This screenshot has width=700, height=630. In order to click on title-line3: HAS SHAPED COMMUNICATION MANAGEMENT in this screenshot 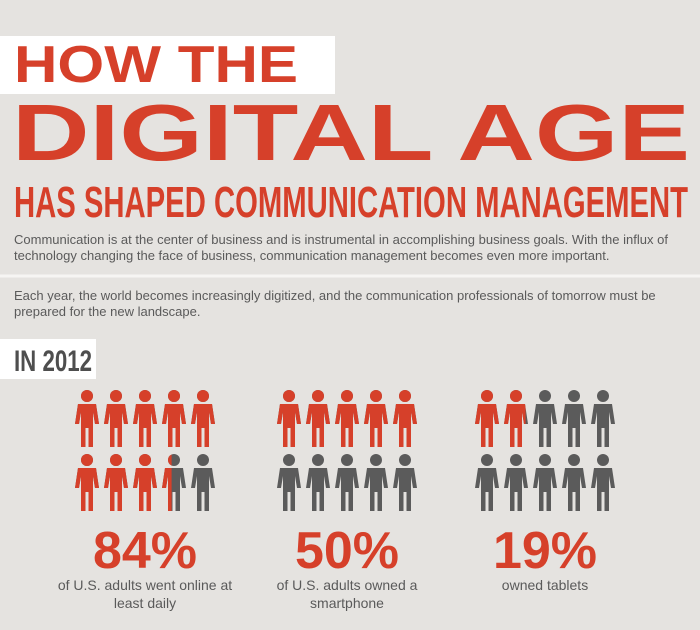, I will do `click(351, 202)`.